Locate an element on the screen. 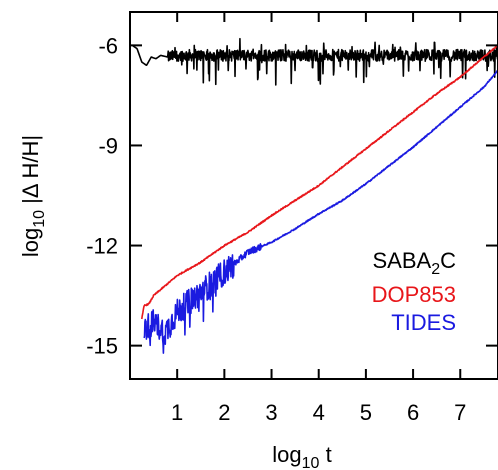 The width and height of the screenshot is (498, 470). x-tick-label: 2 is located at coordinates (224, 412).